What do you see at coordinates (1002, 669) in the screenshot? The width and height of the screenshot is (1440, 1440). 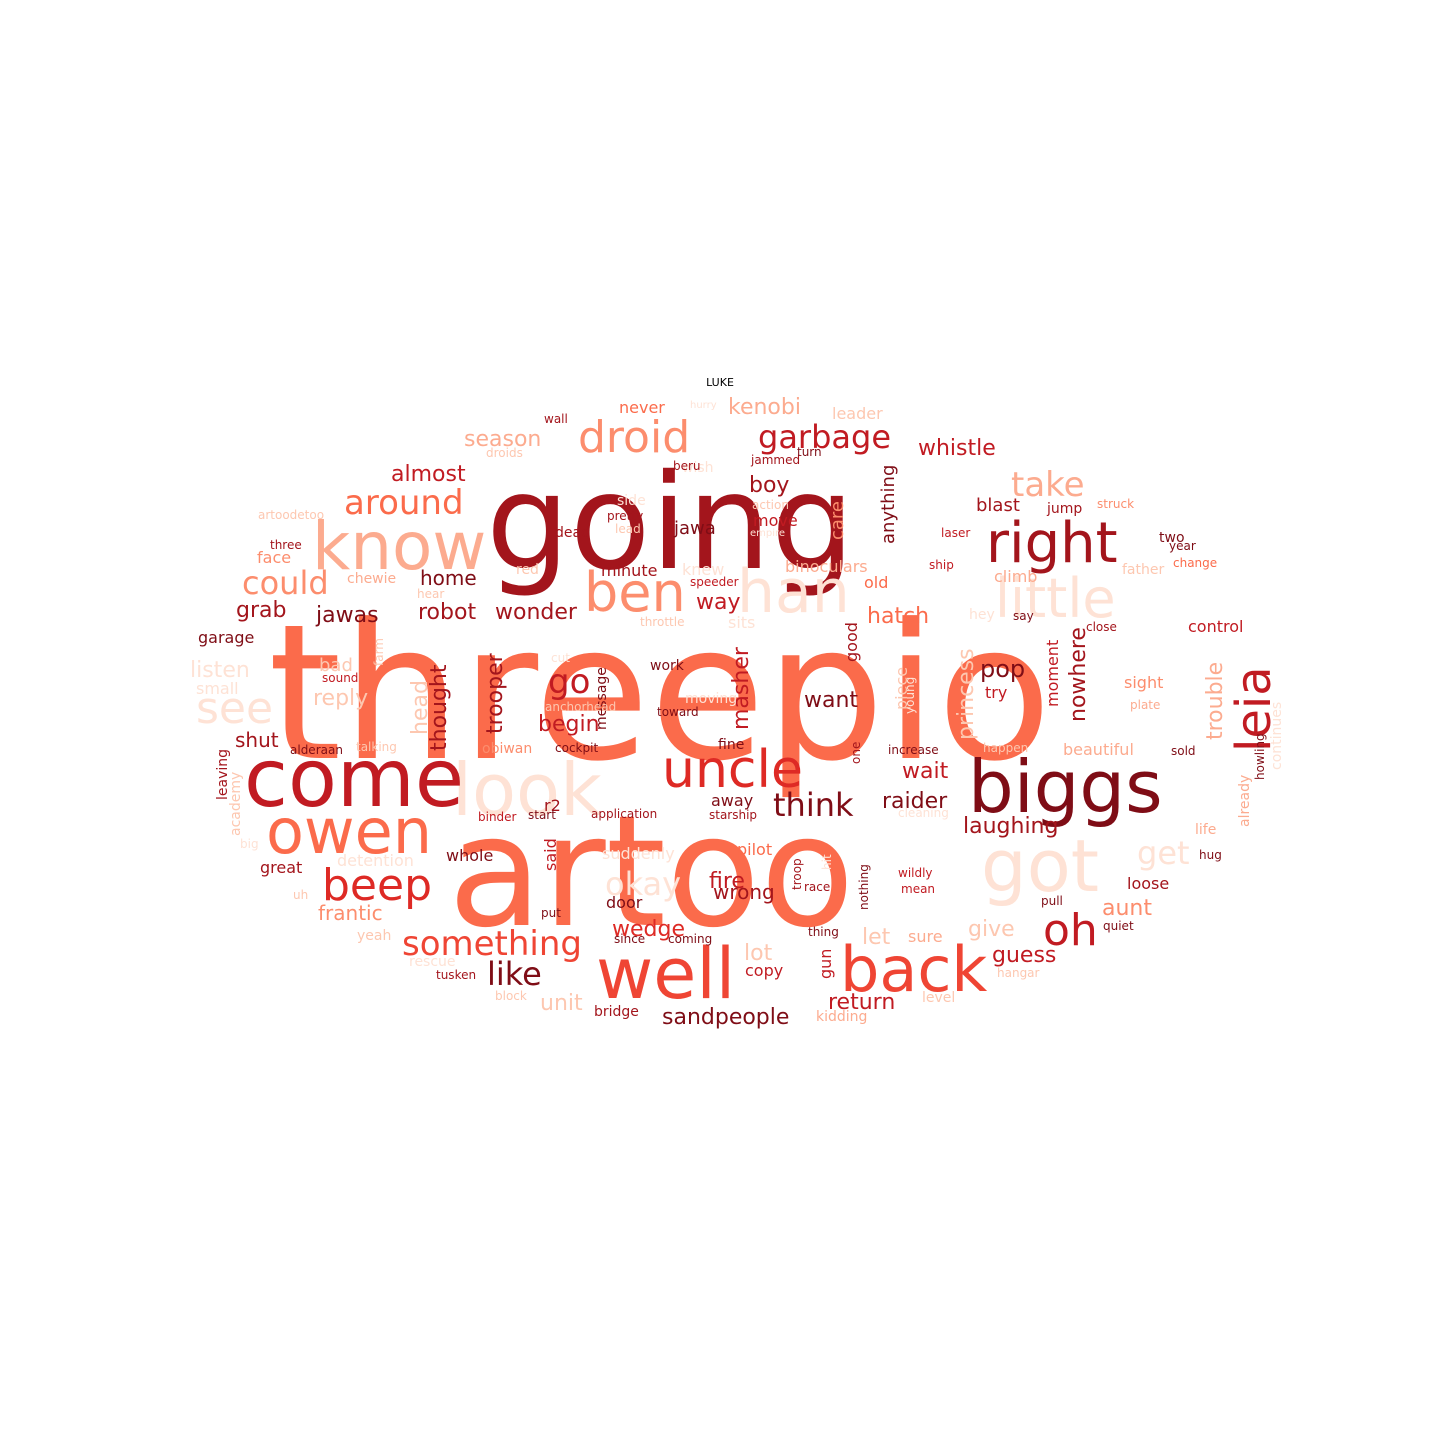 I see `word-pop: pop` at bounding box center [1002, 669].